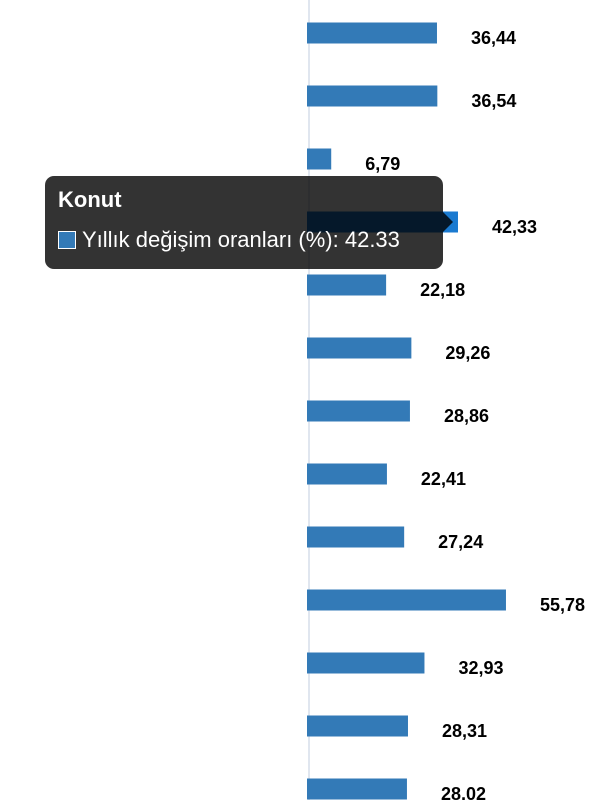 The width and height of the screenshot is (610, 800). Describe the element at coordinates (90, 199) in the screenshot. I see `tooltip-title: Konut` at that location.